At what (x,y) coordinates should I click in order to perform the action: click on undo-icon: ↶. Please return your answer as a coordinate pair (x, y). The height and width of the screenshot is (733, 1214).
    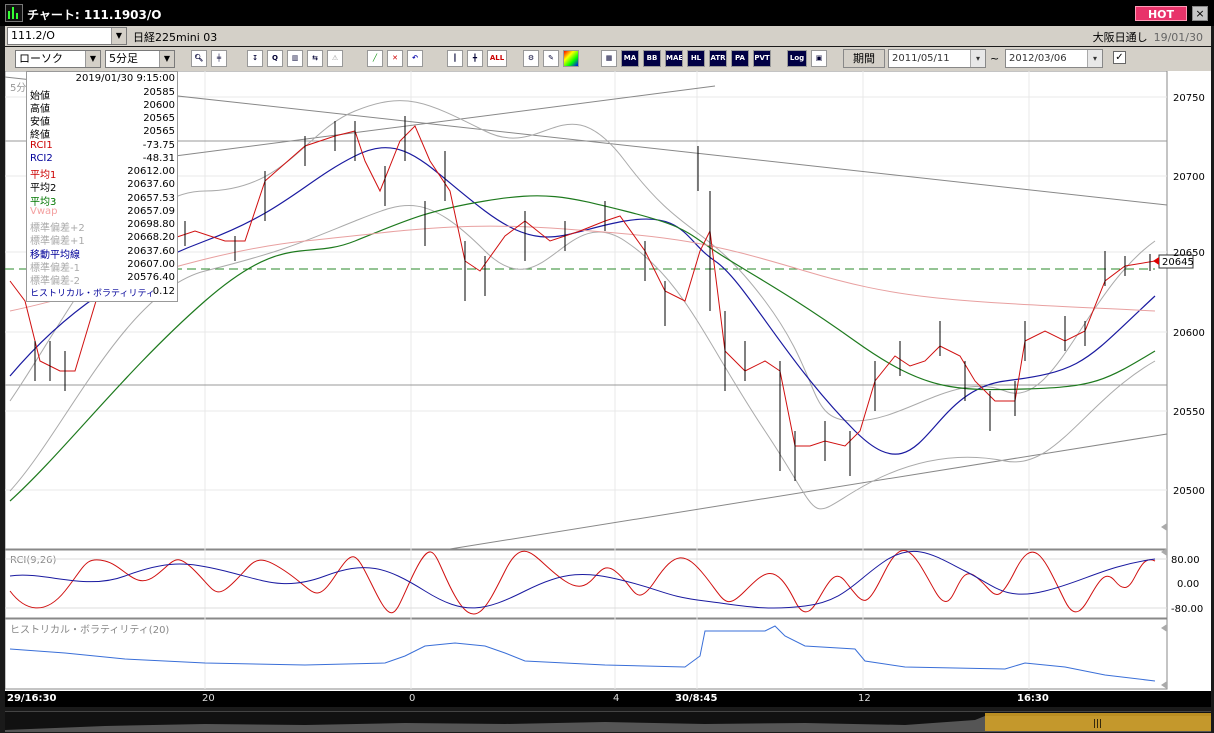
    Looking at the image, I should click on (415, 58).